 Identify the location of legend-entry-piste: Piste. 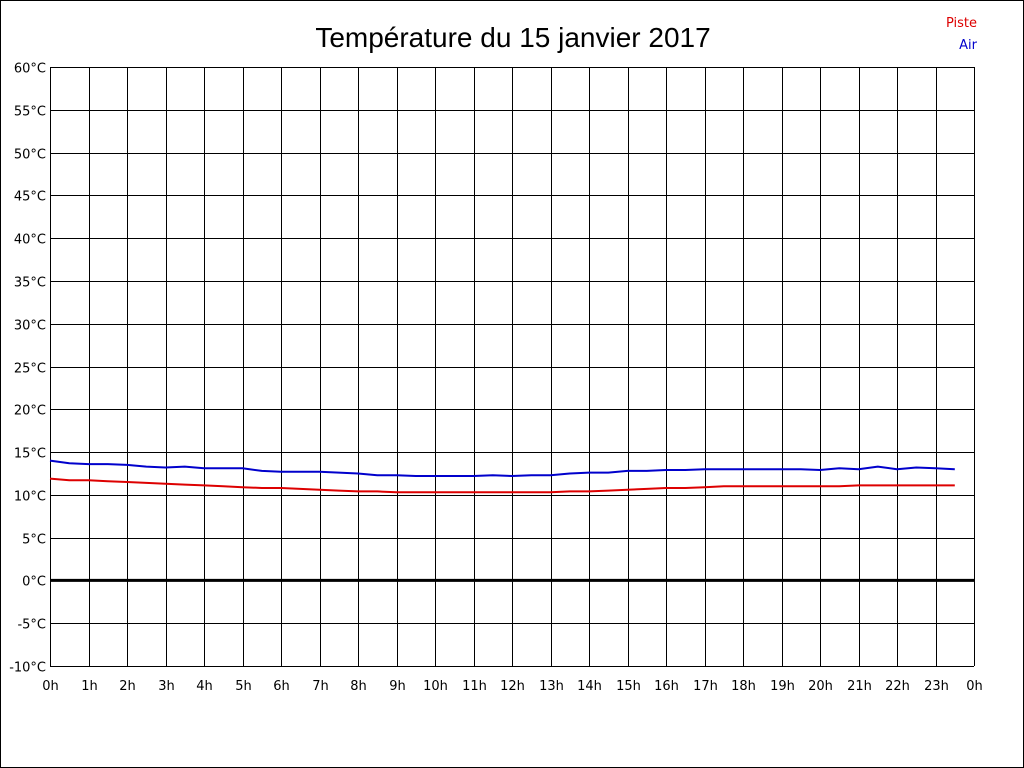
(961, 23).